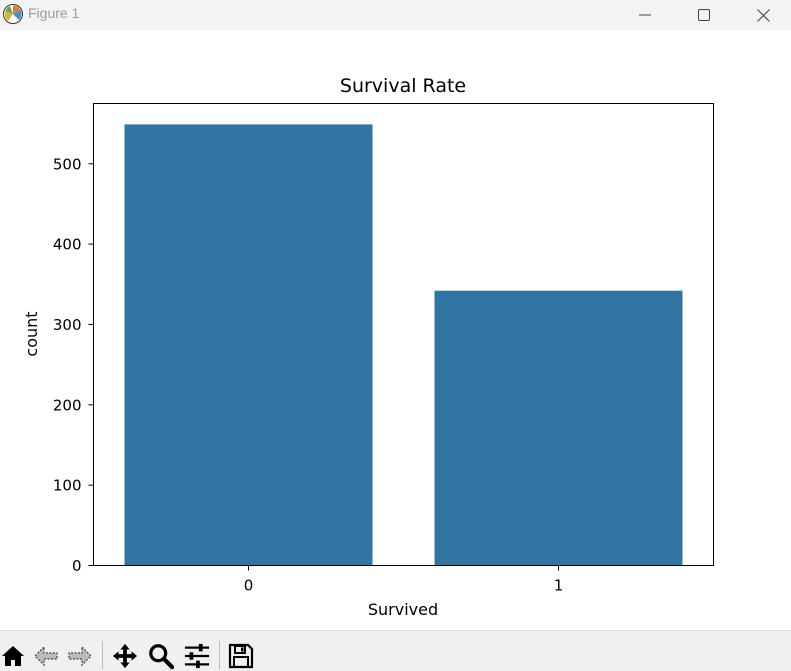  Describe the element at coordinates (395, 650) in the screenshot. I see `navigation-toolbar` at that location.